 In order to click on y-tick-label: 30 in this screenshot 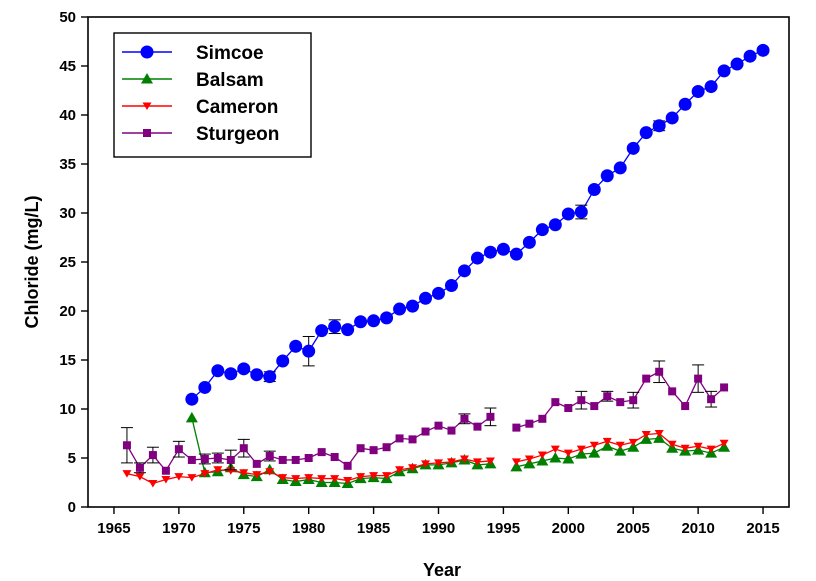, I will do `click(67, 213)`.